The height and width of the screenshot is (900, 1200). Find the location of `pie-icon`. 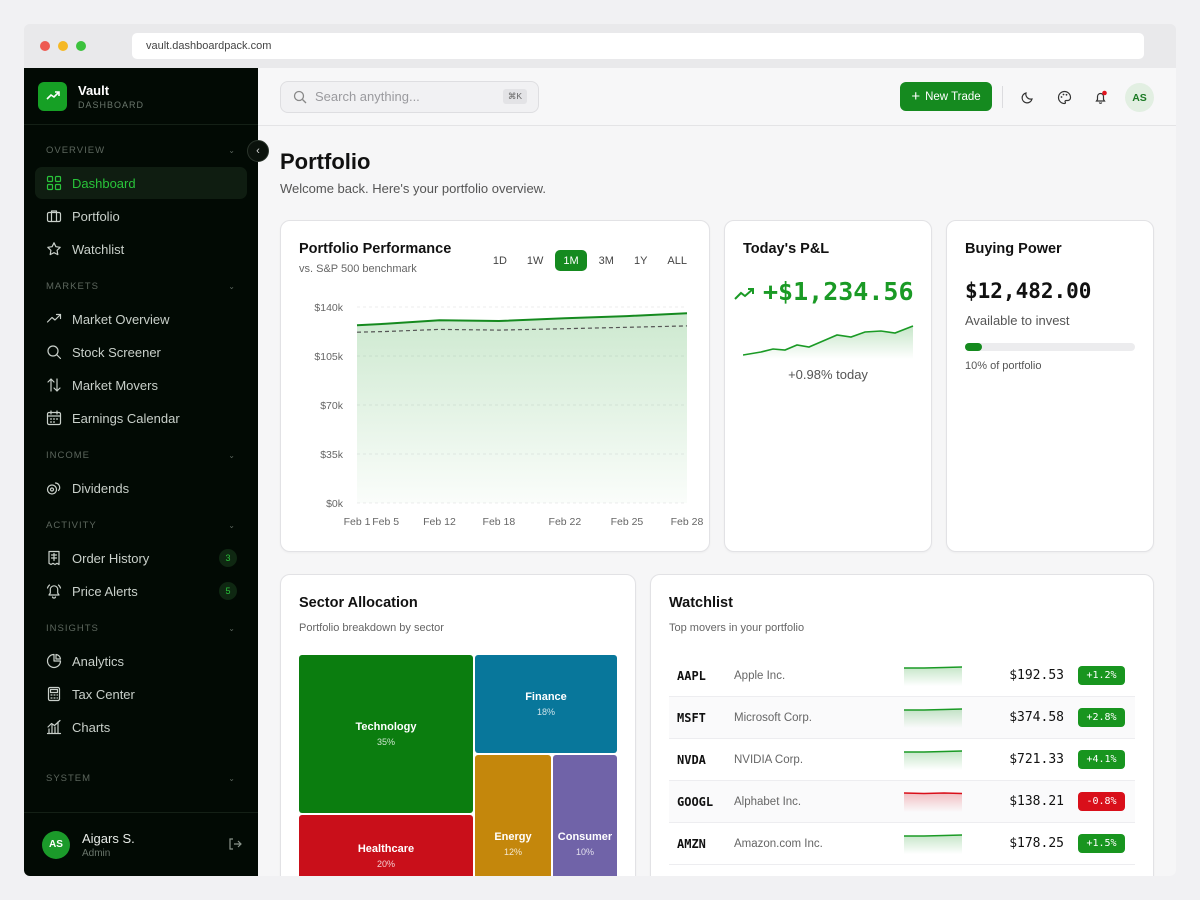

pie-icon is located at coordinates (54, 661).